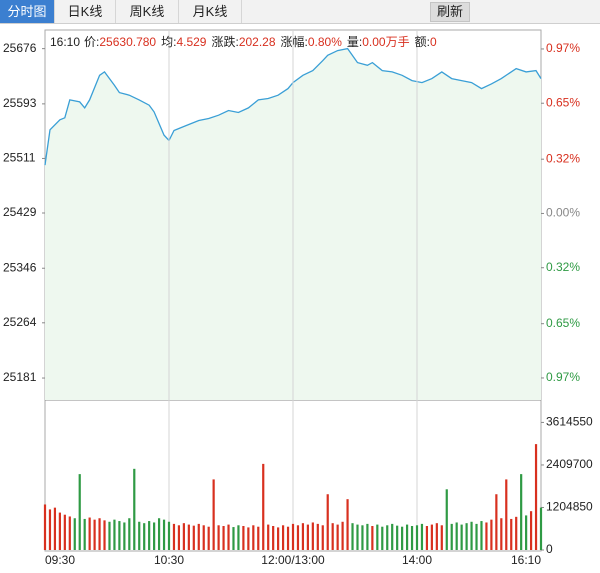 The width and height of the screenshot is (600, 573). What do you see at coordinates (20, 322) in the screenshot?
I see `y-tick-label: 25264` at bounding box center [20, 322].